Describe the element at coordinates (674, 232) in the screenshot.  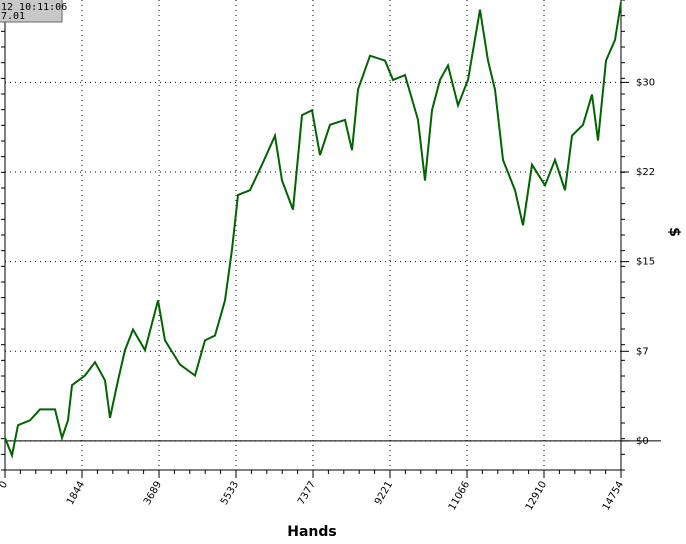
I see `y-axis-label: $` at that location.